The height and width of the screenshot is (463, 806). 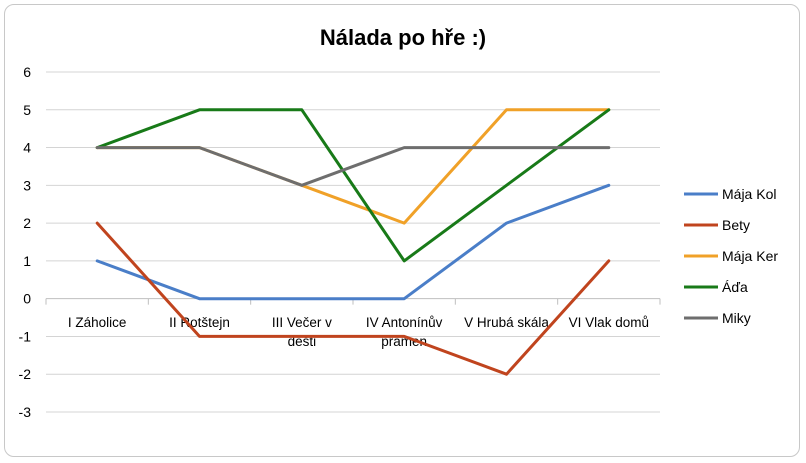 I want to click on y-tick-label: -3, so click(x=25, y=412).